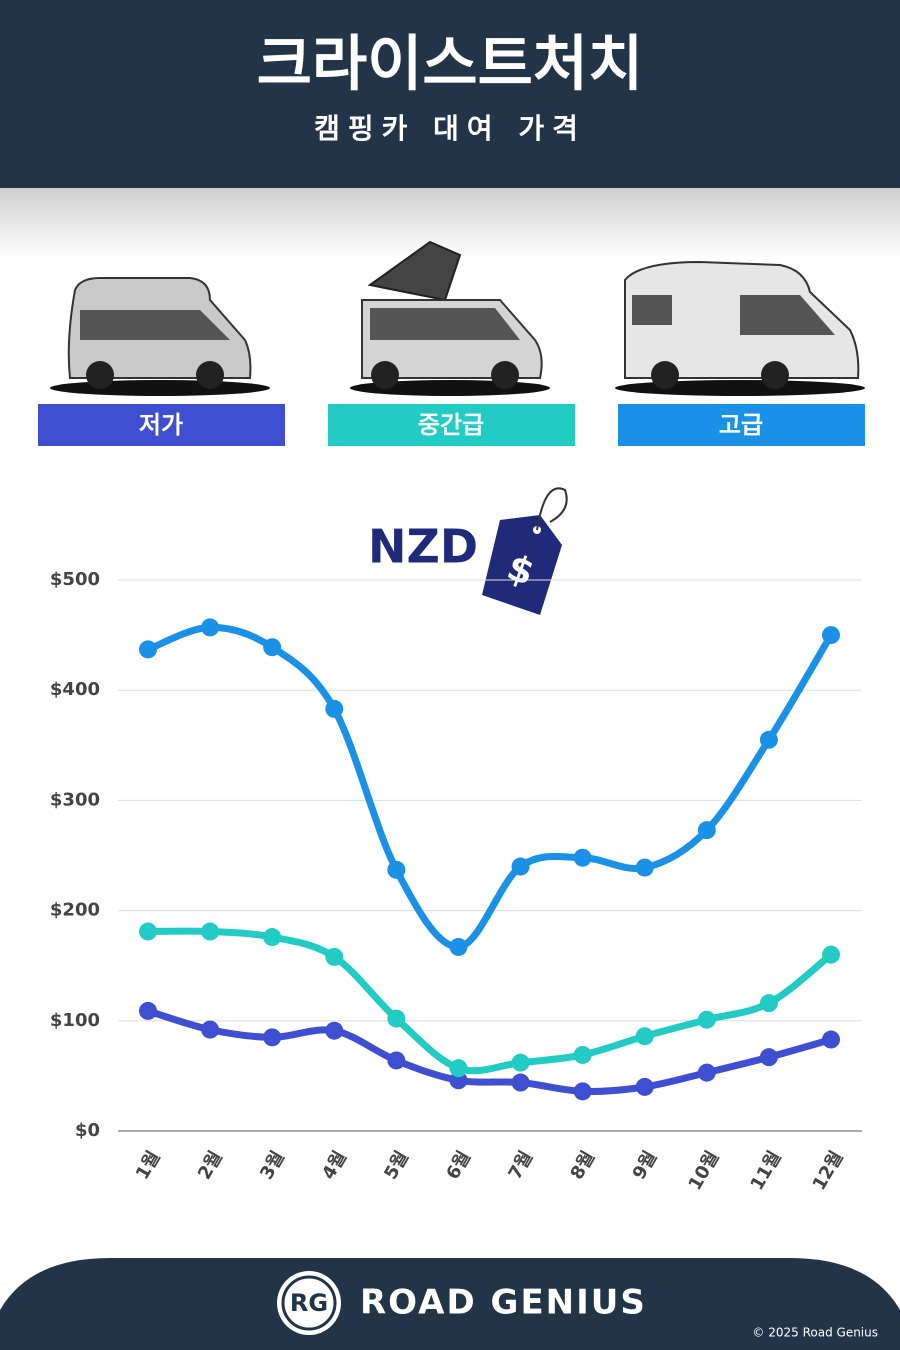 Image resolution: width=900 pixels, height=1350 pixels. Describe the element at coordinates (450, 128) in the screenshot. I see `subtitle: 캠핑카 대여 가격` at that location.